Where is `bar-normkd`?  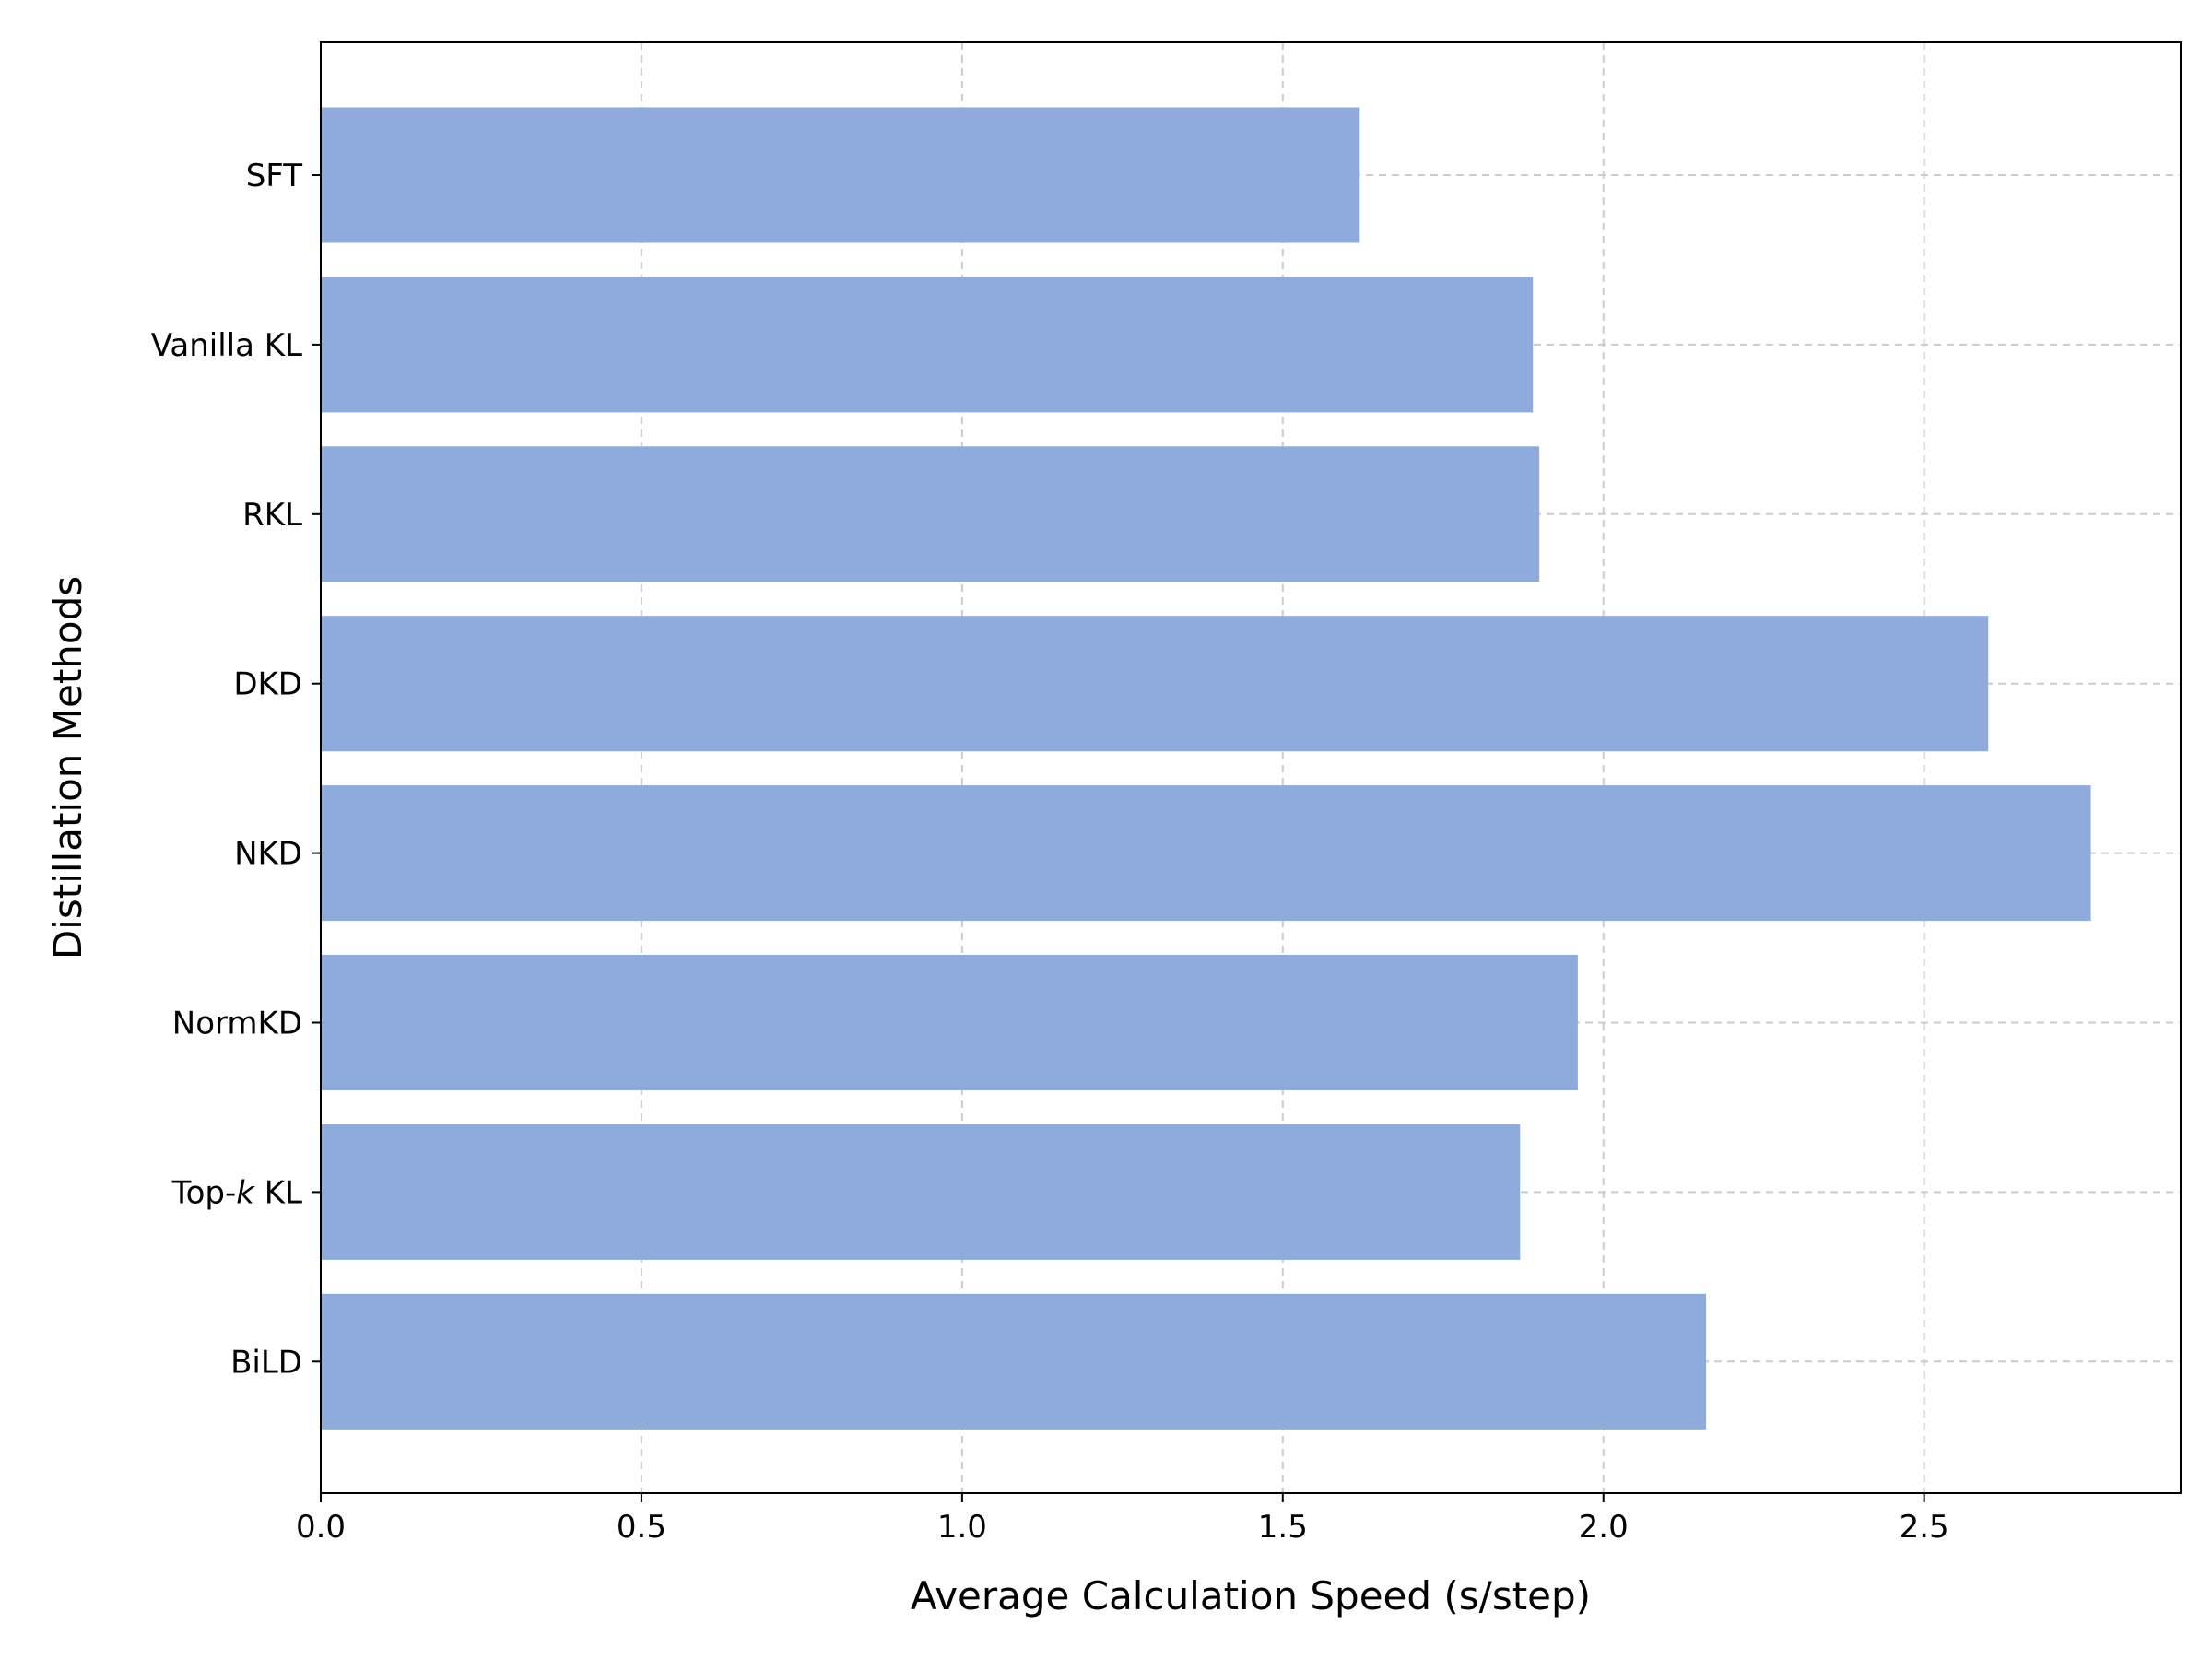 bar-normkd is located at coordinates (949, 1022).